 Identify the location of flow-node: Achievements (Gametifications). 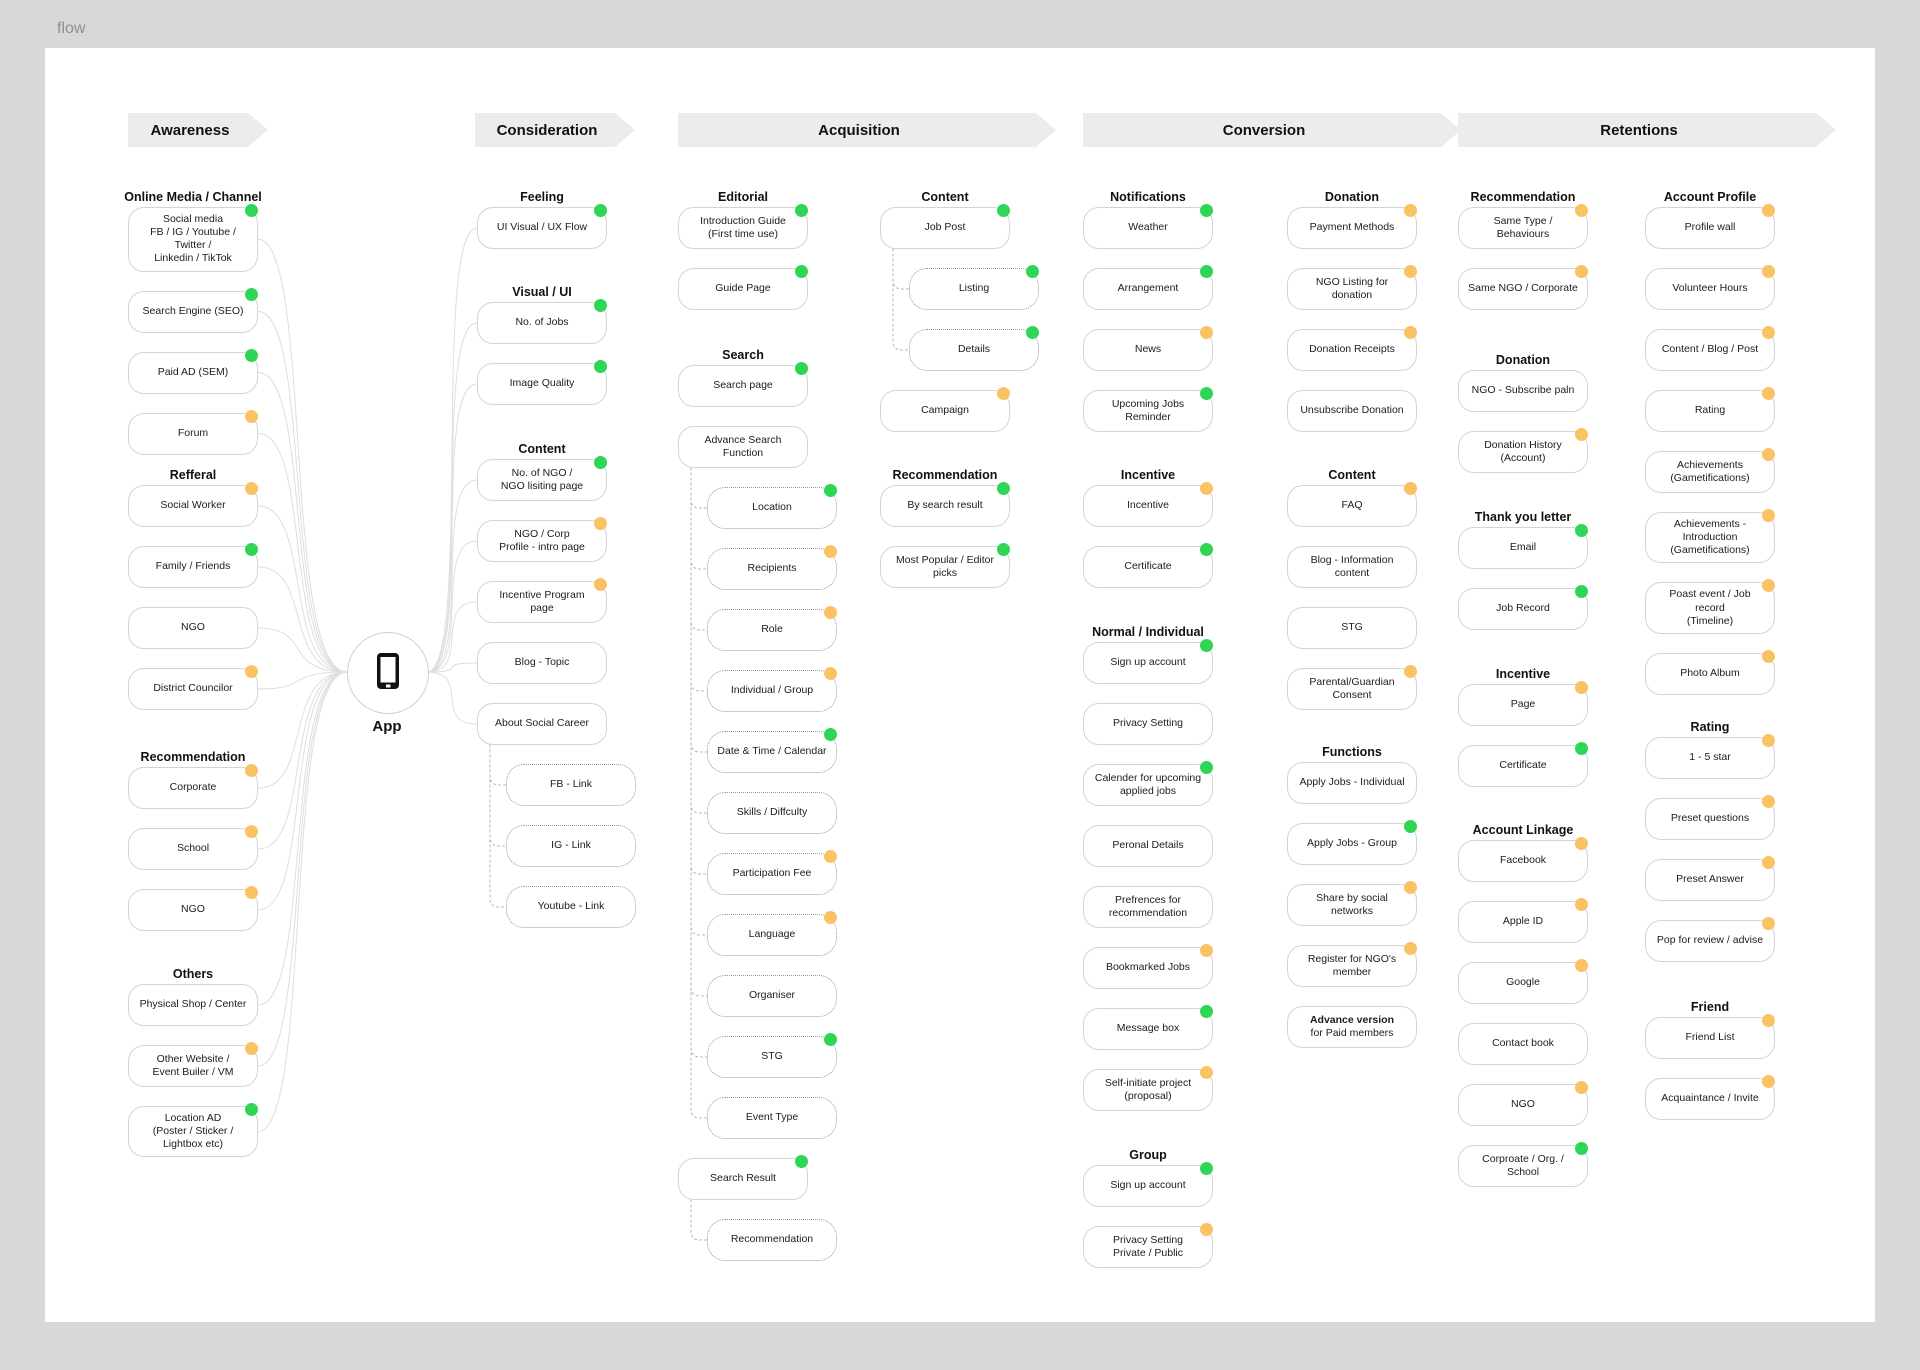
(1710, 470).